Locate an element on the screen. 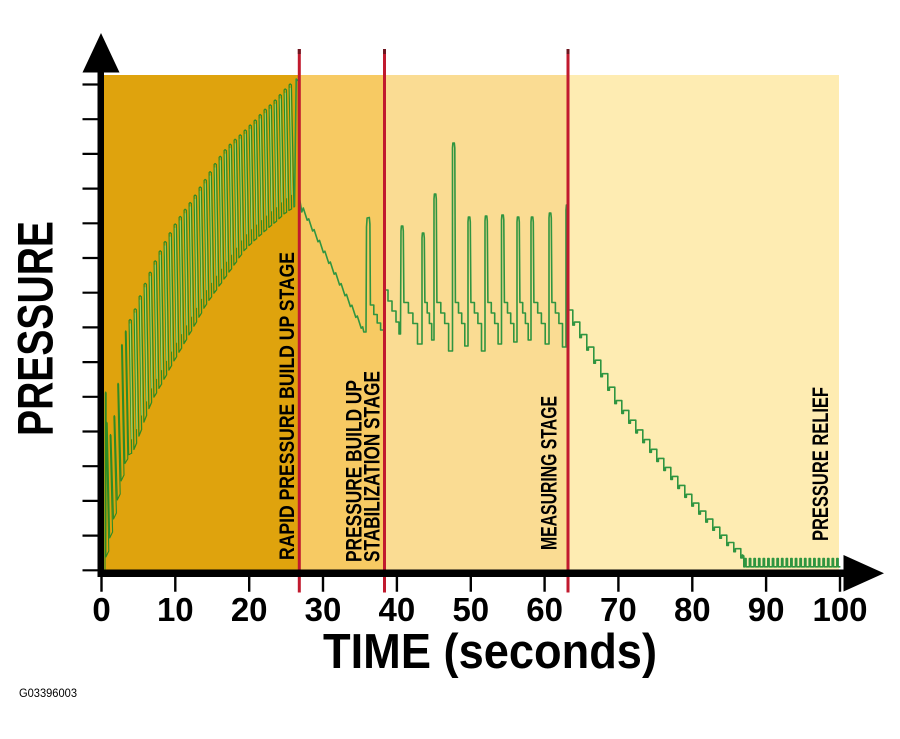 The width and height of the screenshot is (900, 739). svg-text: 10 is located at coordinates (175, 609).